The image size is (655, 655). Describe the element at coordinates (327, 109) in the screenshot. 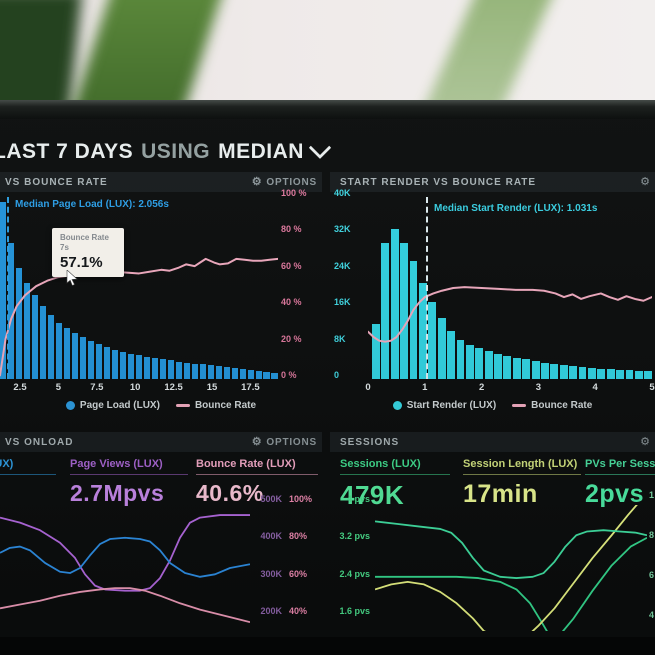

I see `monitor-top-bezel` at that location.